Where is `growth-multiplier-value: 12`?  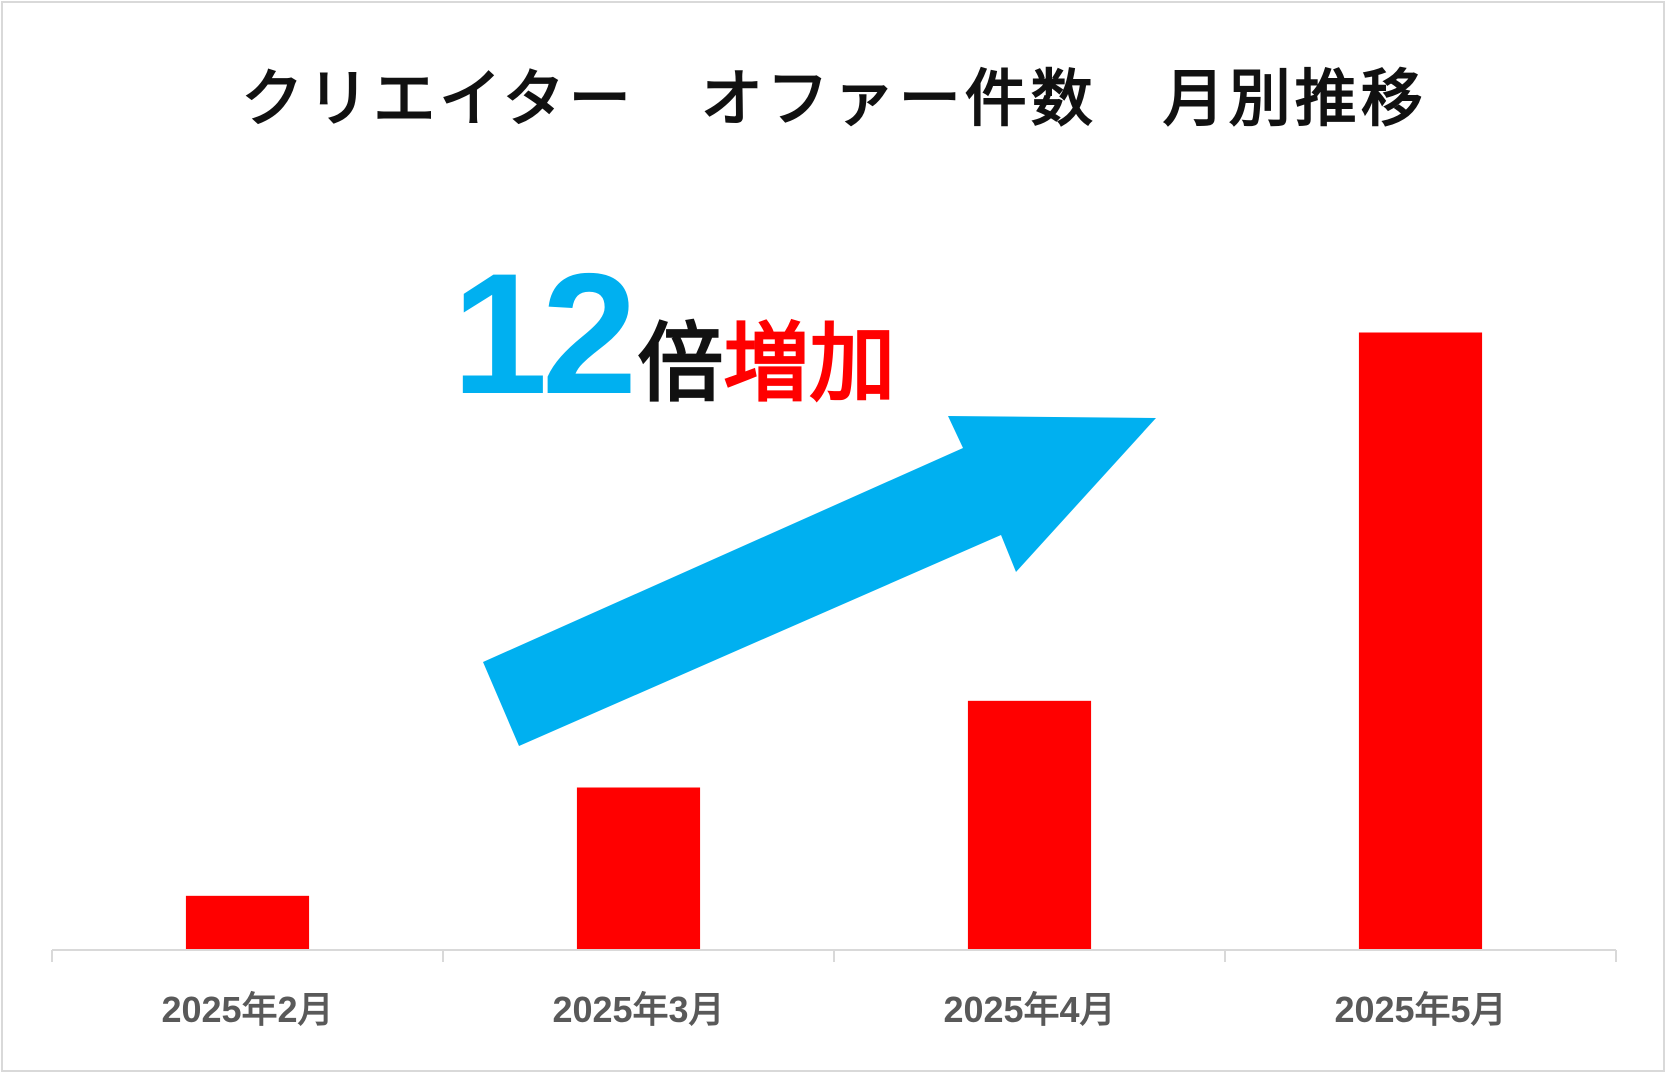
growth-multiplier-value: 12 is located at coordinates (544, 334).